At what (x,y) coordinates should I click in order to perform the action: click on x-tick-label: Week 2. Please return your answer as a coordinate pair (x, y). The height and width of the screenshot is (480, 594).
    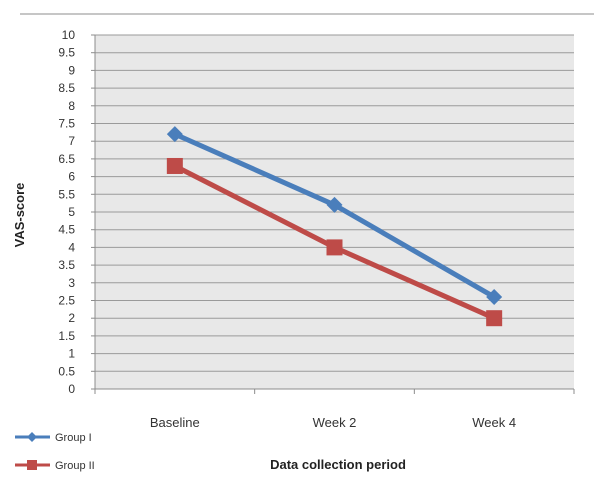
    Looking at the image, I should click on (335, 422).